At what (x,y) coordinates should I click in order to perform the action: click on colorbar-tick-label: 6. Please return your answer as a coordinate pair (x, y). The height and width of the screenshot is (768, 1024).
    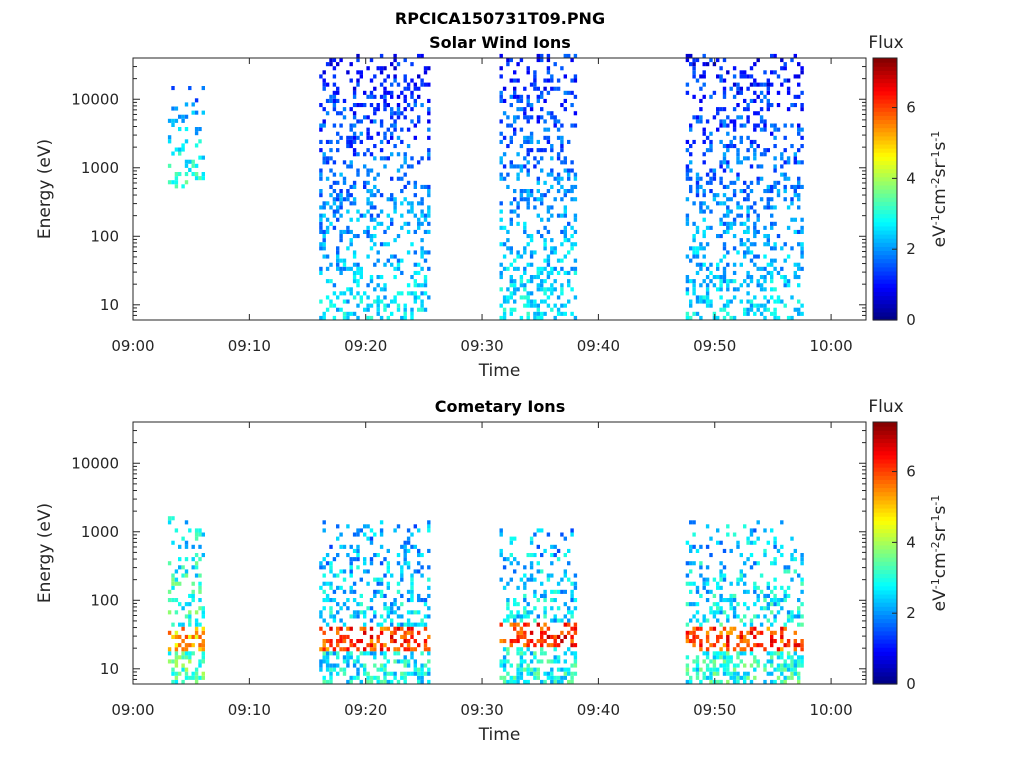
    Looking at the image, I should click on (911, 472).